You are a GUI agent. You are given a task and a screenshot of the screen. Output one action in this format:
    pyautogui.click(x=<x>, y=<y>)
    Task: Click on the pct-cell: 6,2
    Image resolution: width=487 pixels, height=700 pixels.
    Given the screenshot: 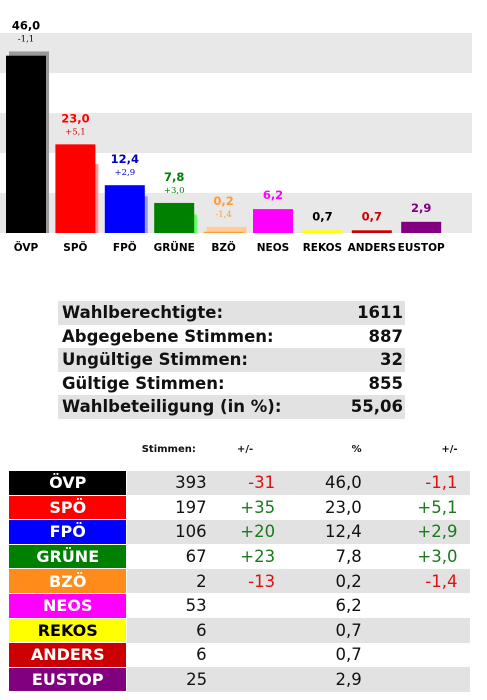 What is the action you would take?
    pyautogui.click(x=332, y=605)
    